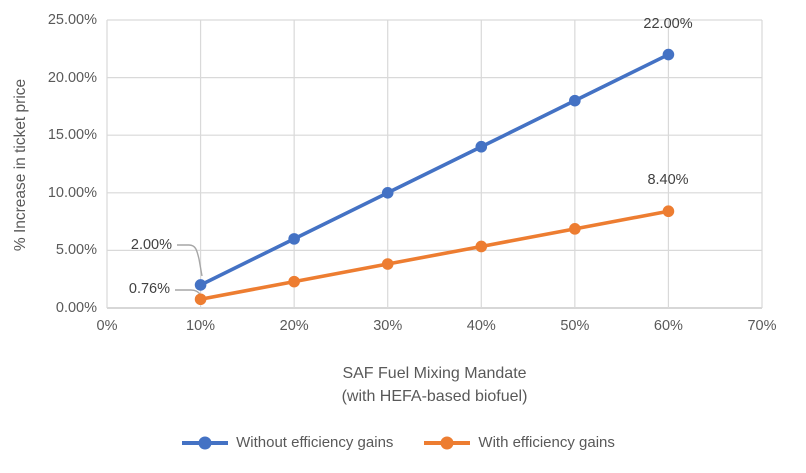 This screenshot has width=806, height=473. I want to click on y-tick-label: 0.00%, so click(76, 308).